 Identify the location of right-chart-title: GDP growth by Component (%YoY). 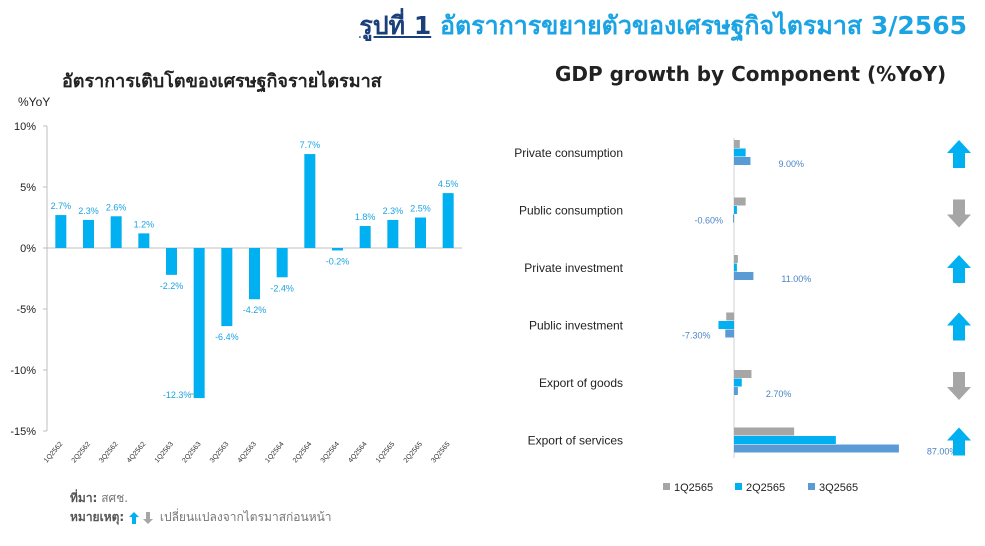
(751, 74).